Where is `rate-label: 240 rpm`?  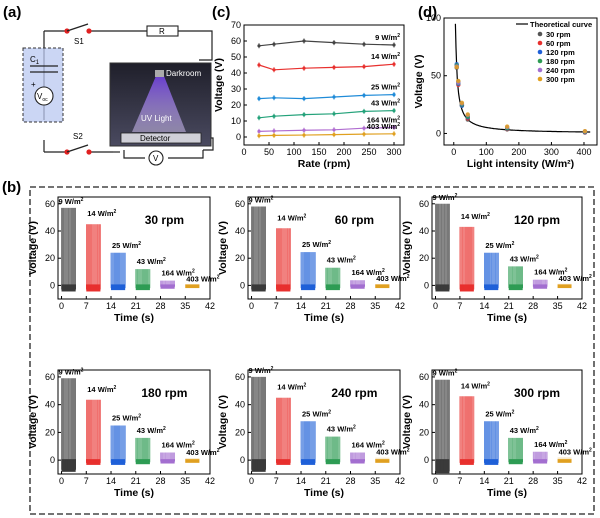 rate-label: 240 rpm is located at coordinates (354, 393).